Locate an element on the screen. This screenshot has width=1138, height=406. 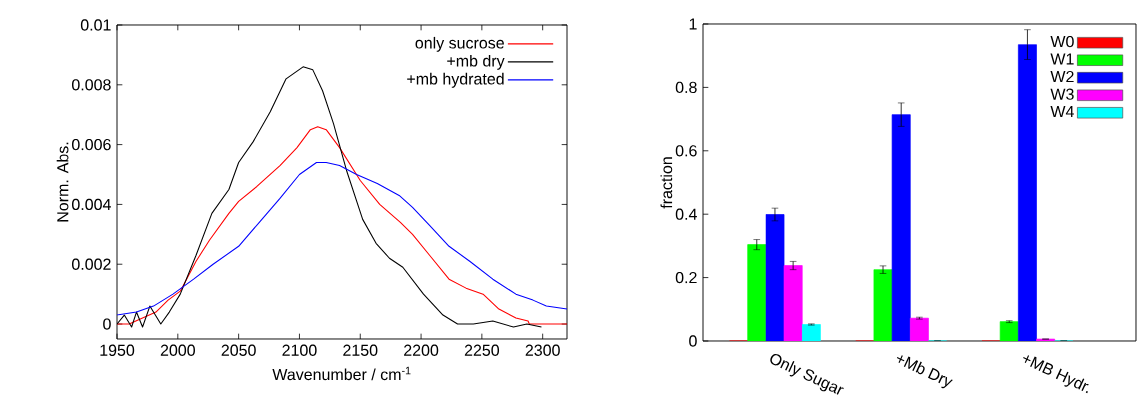
legend-label: W2 is located at coordinates (1062, 76).